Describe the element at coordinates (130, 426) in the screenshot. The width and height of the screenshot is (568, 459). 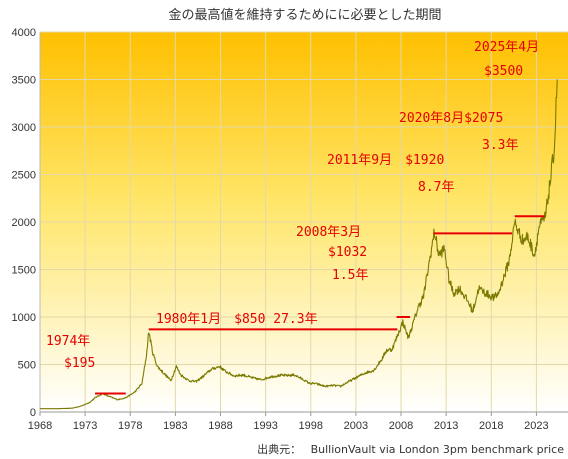
I see `x-tick-label: 1978` at that location.